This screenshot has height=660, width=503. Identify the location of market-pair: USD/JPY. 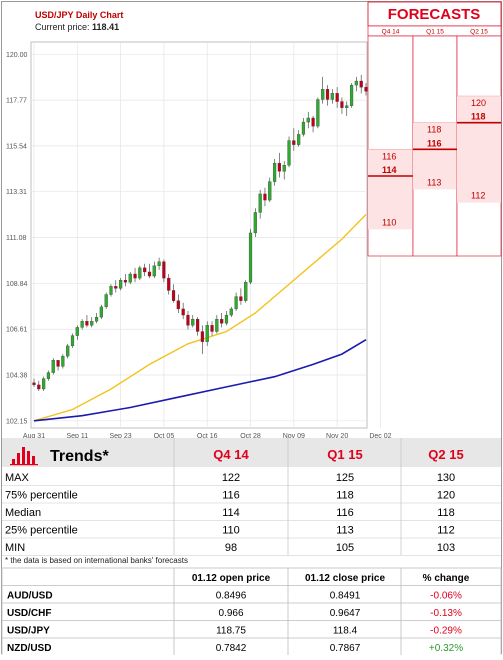
(28, 631).